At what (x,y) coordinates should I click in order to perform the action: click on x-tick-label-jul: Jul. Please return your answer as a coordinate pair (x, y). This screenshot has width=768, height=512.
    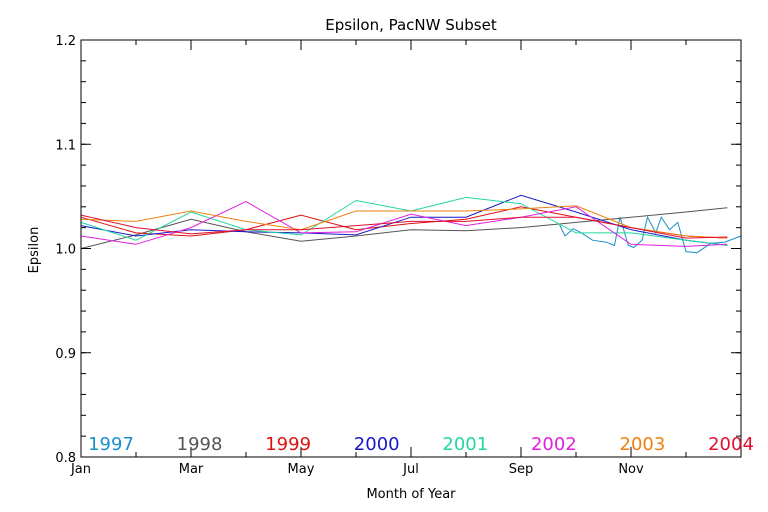
    Looking at the image, I should click on (410, 469).